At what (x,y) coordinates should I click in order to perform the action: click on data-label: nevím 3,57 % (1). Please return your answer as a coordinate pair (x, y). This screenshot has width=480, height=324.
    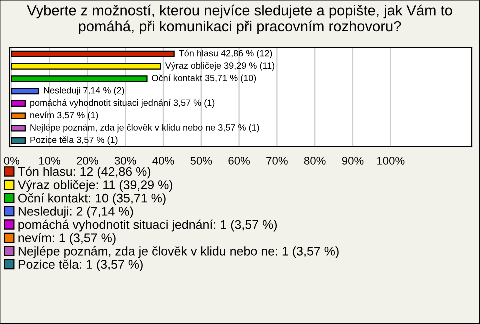
    Looking at the image, I should click on (64, 116).